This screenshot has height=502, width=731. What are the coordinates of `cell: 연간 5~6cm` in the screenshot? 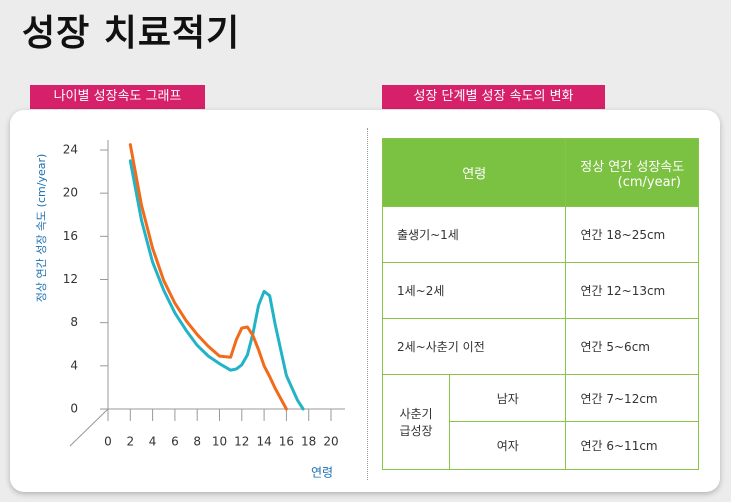 It's located at (632, 346).